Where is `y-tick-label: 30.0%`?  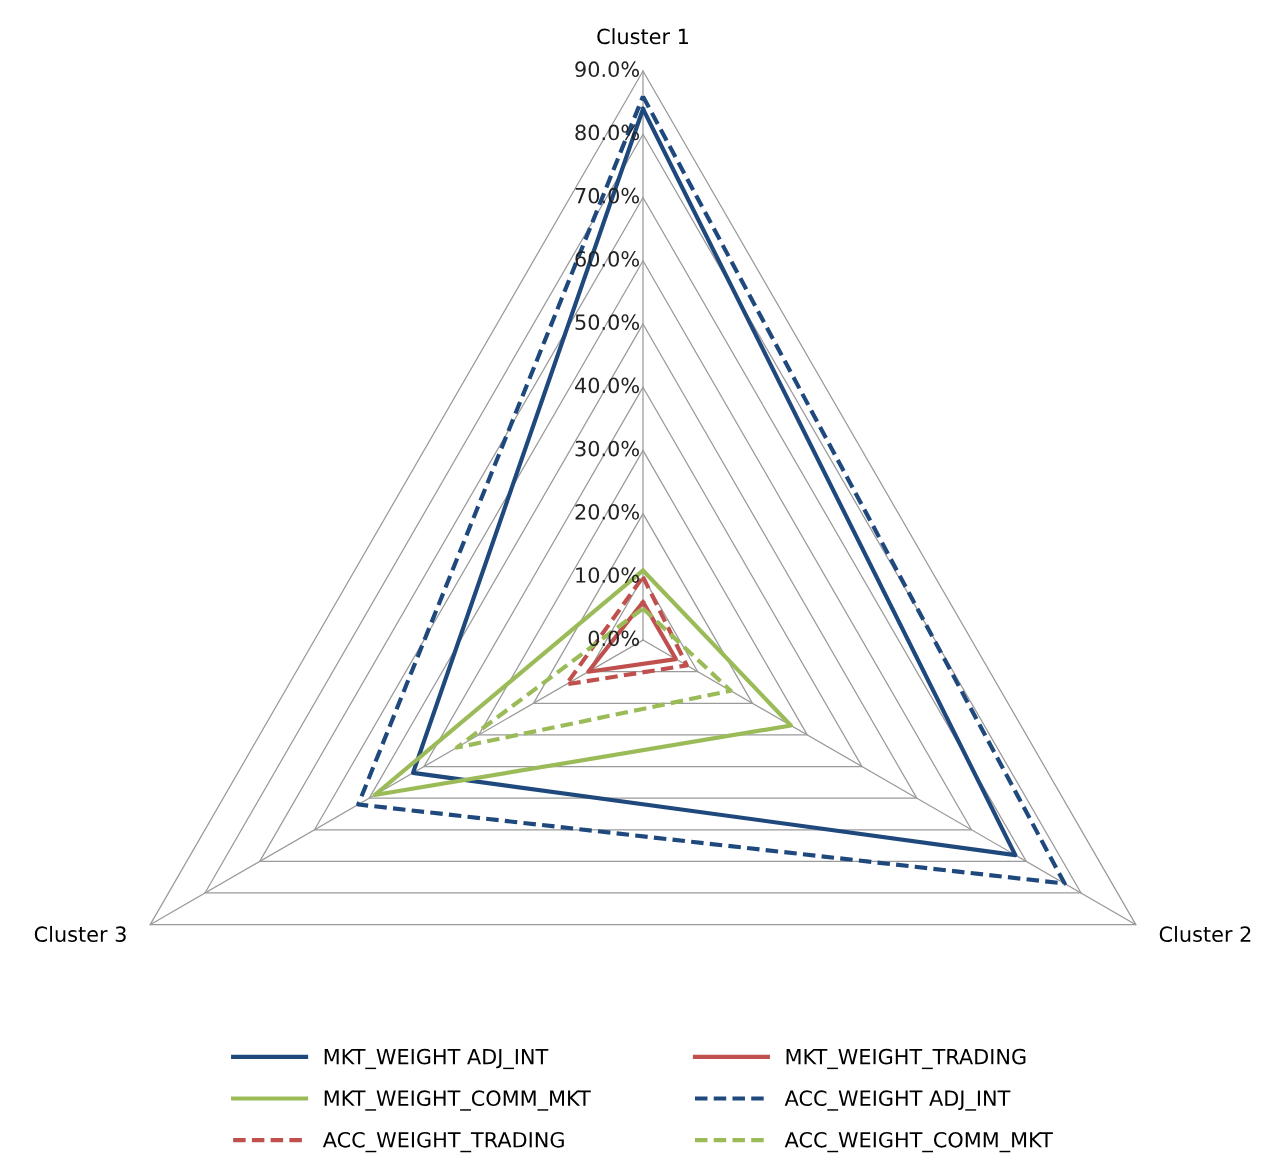 y-tick-label: 30.0% is located at coordinates (607, 448).